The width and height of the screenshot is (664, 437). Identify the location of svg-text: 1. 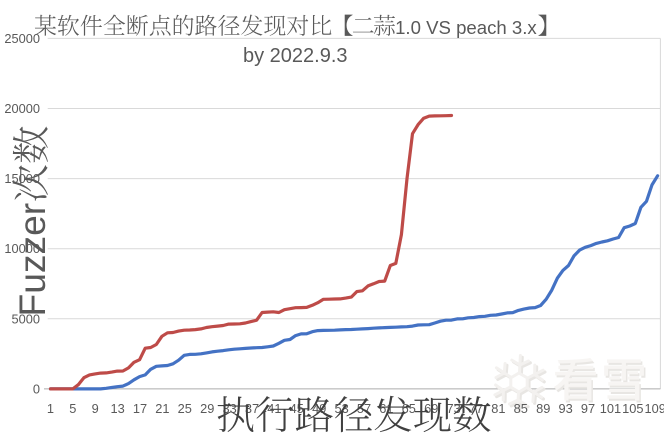
(50, 408).